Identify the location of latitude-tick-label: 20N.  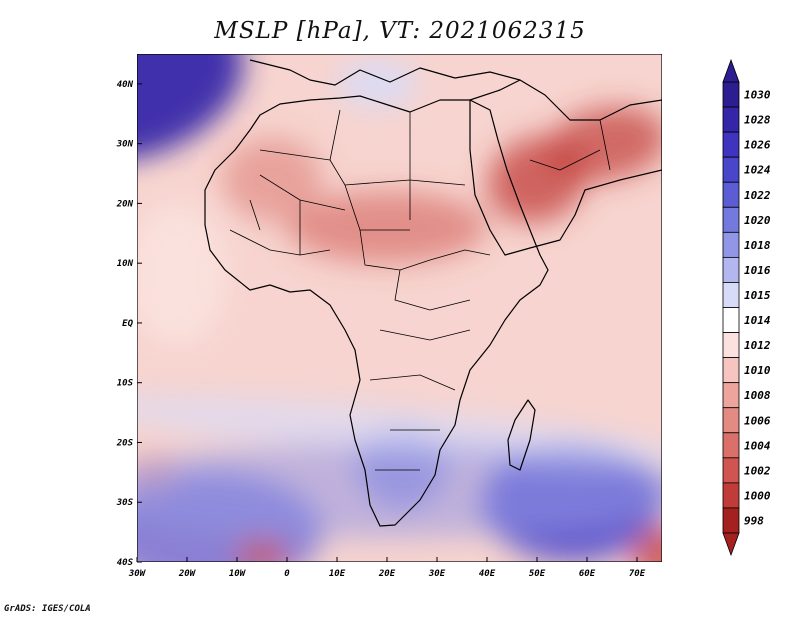
(125, 204).